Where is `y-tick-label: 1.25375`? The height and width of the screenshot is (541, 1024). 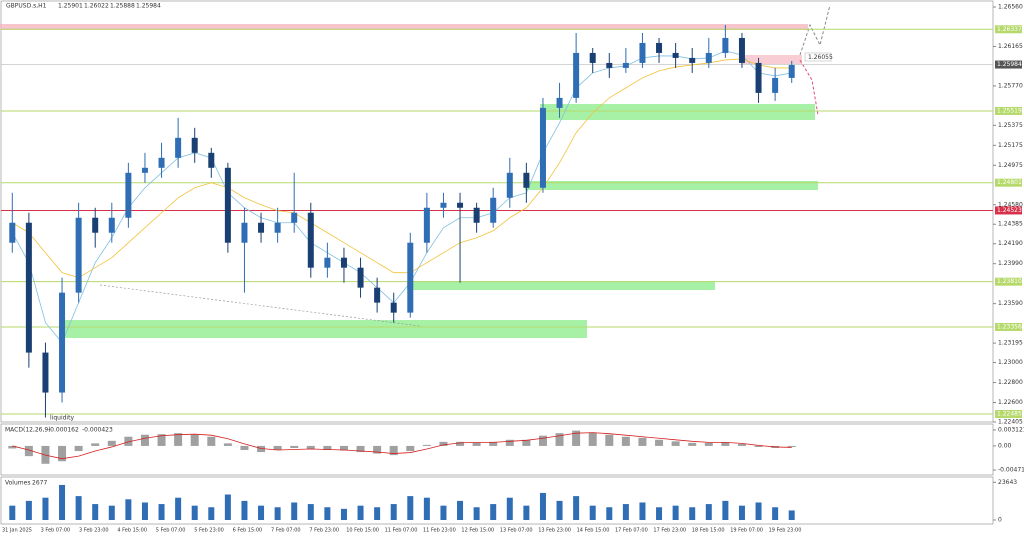 y-tick-label: 1.25375 is located at coordinates (1010, 125).